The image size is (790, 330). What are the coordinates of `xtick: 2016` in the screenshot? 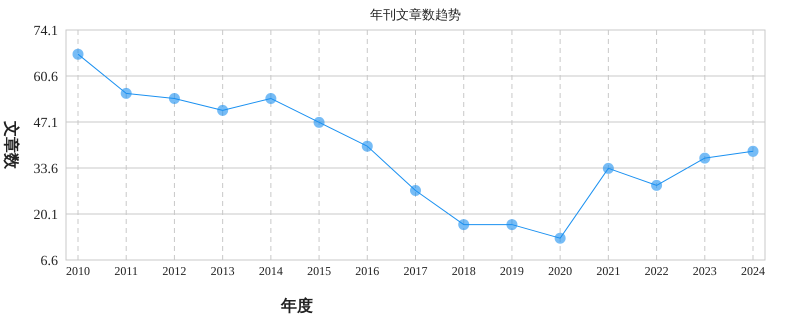 It's located at (367, 271).